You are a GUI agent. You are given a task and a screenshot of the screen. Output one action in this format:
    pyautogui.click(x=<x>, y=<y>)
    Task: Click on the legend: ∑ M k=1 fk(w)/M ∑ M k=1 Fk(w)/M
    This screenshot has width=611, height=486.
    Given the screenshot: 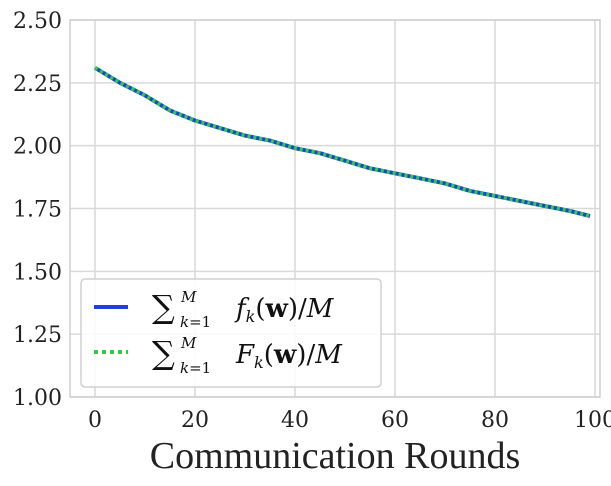 What is the action you would take?
    pyautogui.click(x=231, y=333)
    